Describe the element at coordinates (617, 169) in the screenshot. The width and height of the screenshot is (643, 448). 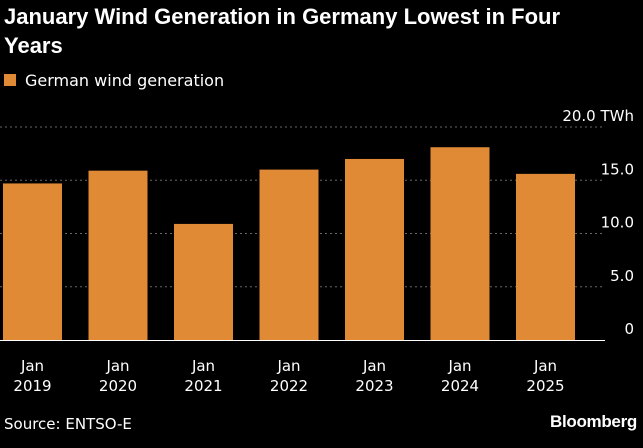
I see `y-tick-label: 15.0` at that location.